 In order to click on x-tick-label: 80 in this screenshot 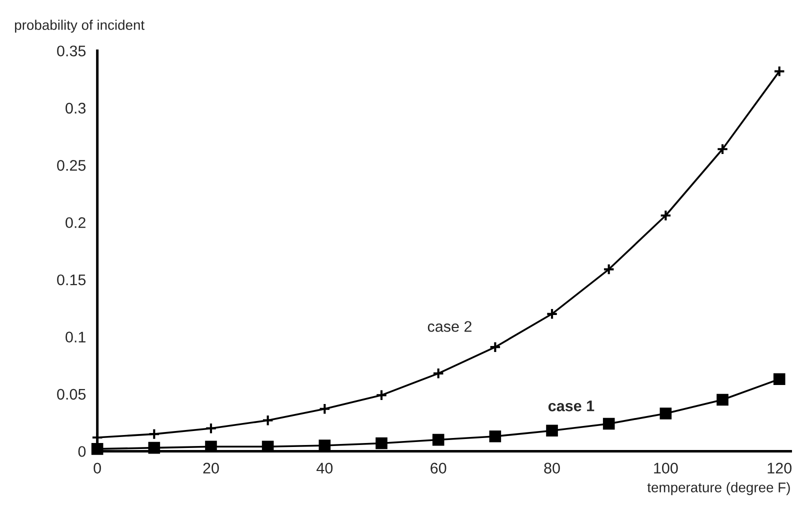, I will do `click(552, 468)`.